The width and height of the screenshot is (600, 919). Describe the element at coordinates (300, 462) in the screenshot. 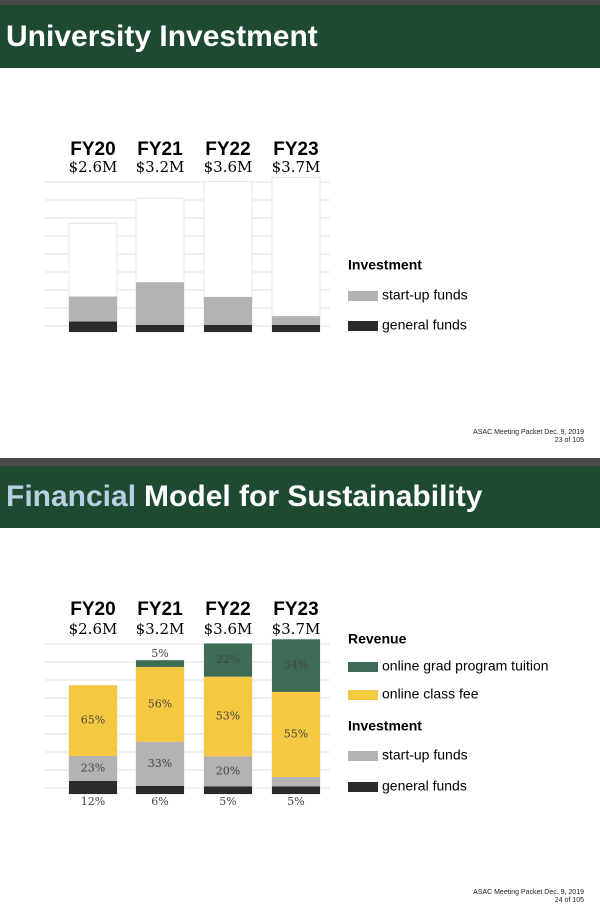

I see `separator` at that location.